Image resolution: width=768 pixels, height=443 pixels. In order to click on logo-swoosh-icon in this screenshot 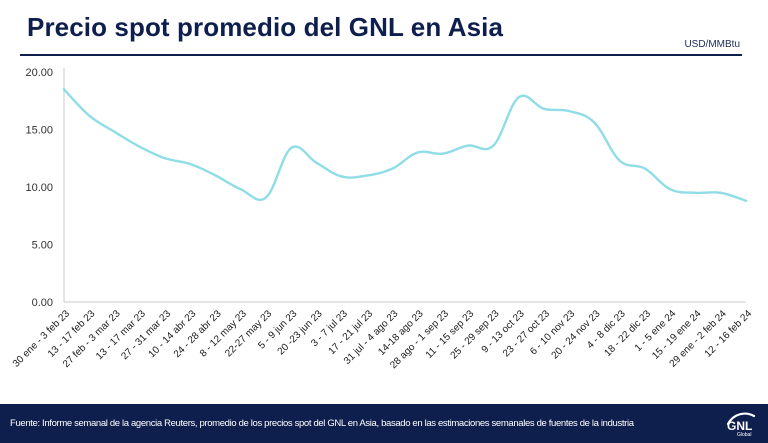, I will do `click(741, 419)`.